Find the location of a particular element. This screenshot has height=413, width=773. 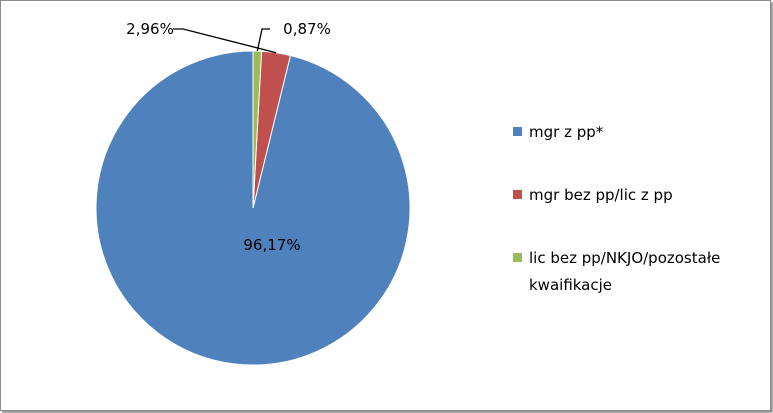

legend-swatch-mgr-z-pp is located at coordinates (517, 131).